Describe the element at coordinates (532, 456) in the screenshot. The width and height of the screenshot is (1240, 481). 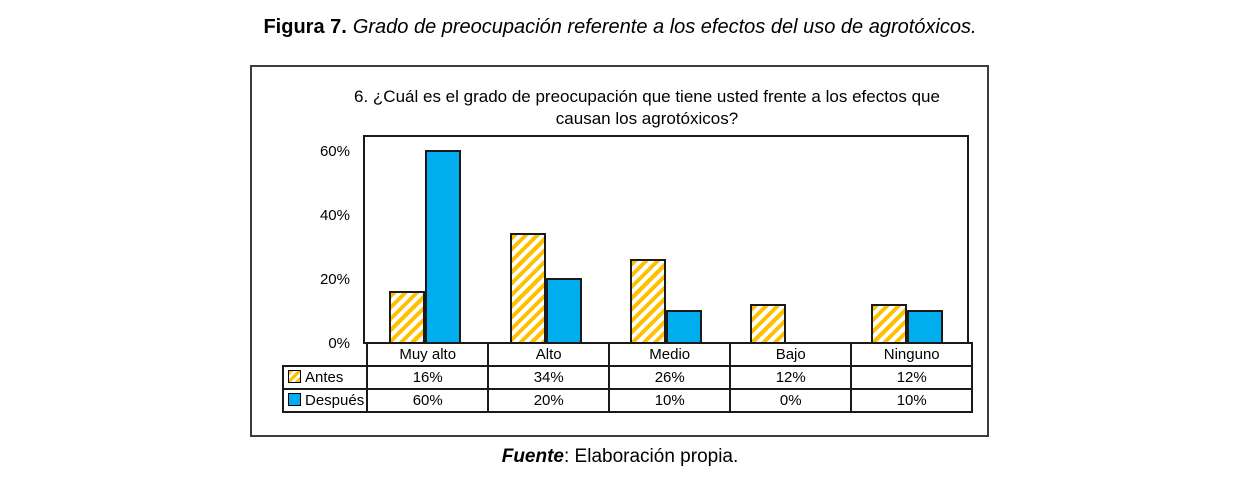
I see `source-label: Fuente` at that location.